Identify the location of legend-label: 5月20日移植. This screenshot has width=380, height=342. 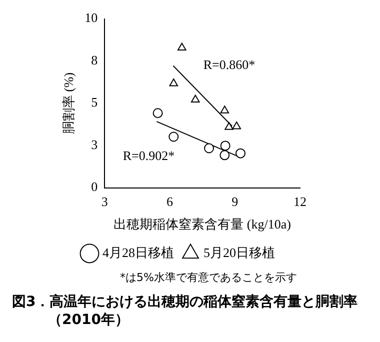
(239, 252).